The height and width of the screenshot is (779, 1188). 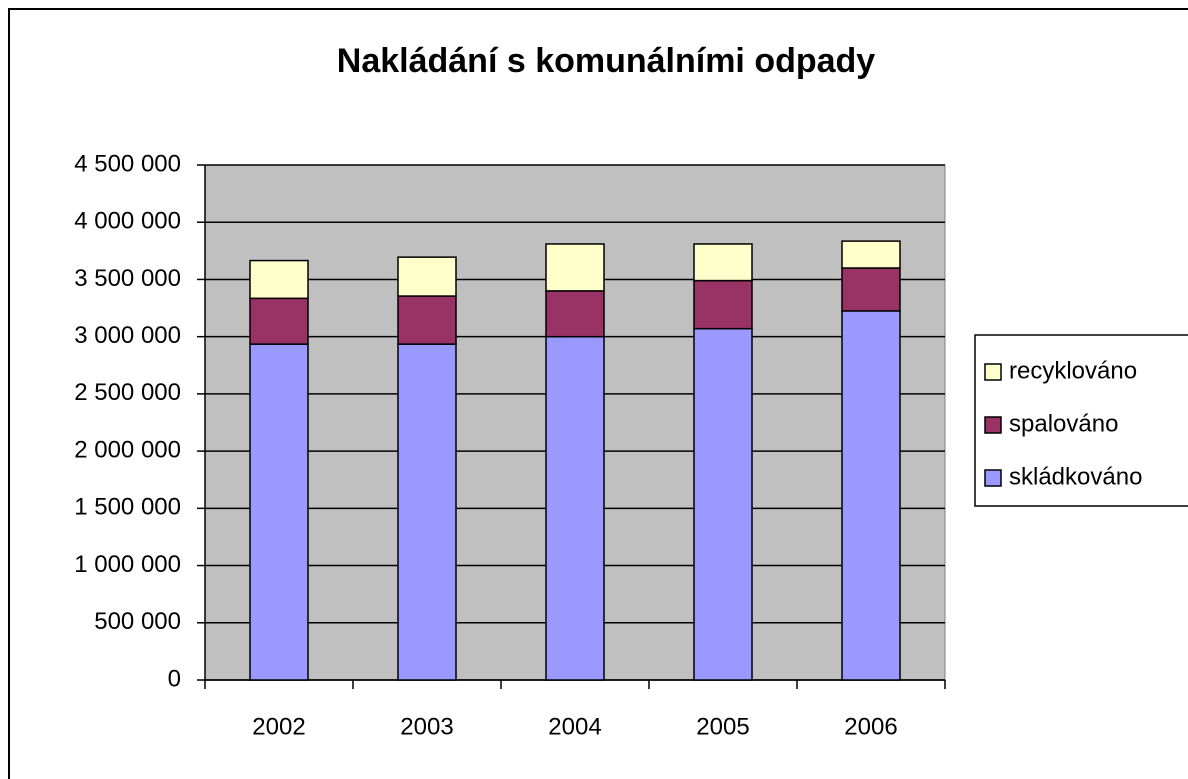 I want to click on legend-box, so click(x=1081, y=420).